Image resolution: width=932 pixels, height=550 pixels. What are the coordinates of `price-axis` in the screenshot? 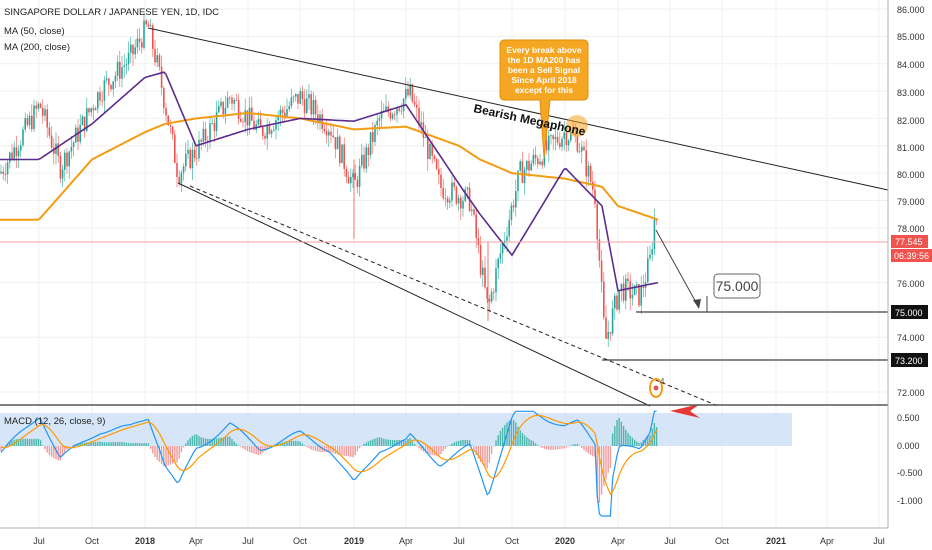 It's located at (910, 275).